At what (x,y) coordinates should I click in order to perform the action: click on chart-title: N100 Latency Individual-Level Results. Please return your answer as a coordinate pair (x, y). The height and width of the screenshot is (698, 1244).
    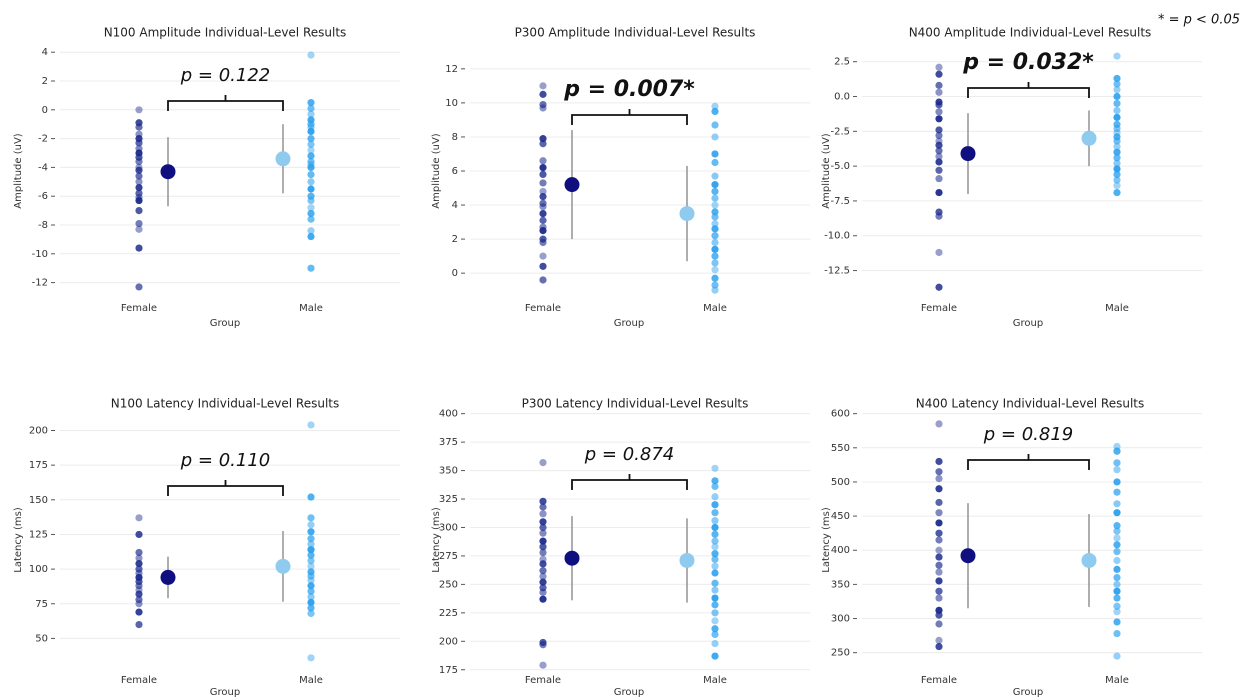
    Looking at the image, I should click on (225, 404).